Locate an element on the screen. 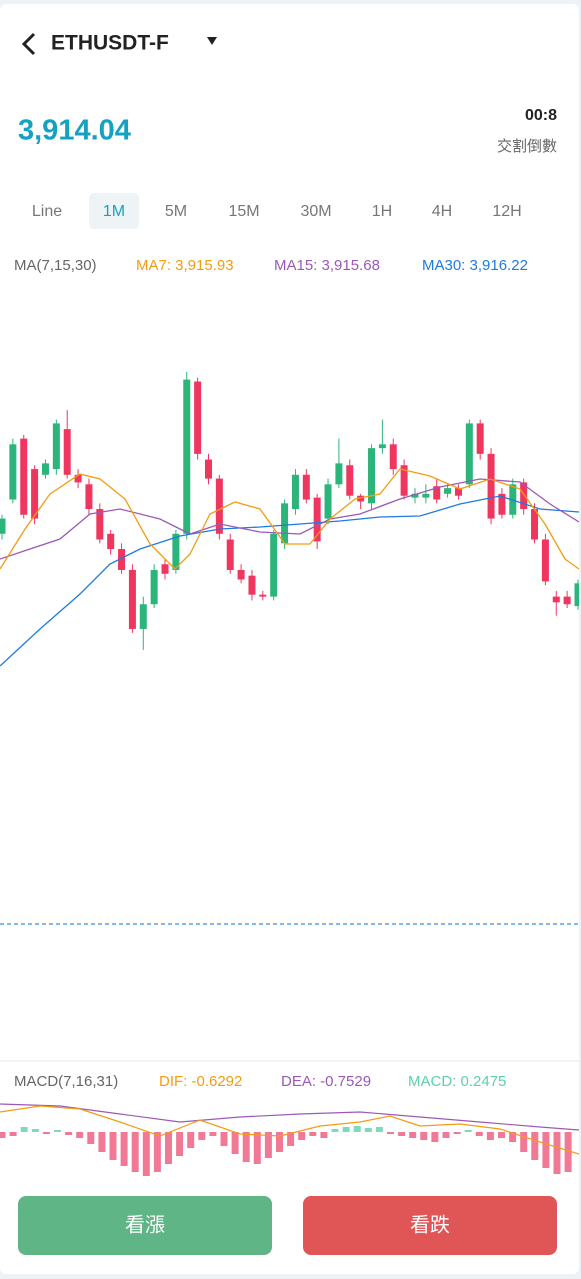  price: 3,914.04 is located at coordinates (74, 131).